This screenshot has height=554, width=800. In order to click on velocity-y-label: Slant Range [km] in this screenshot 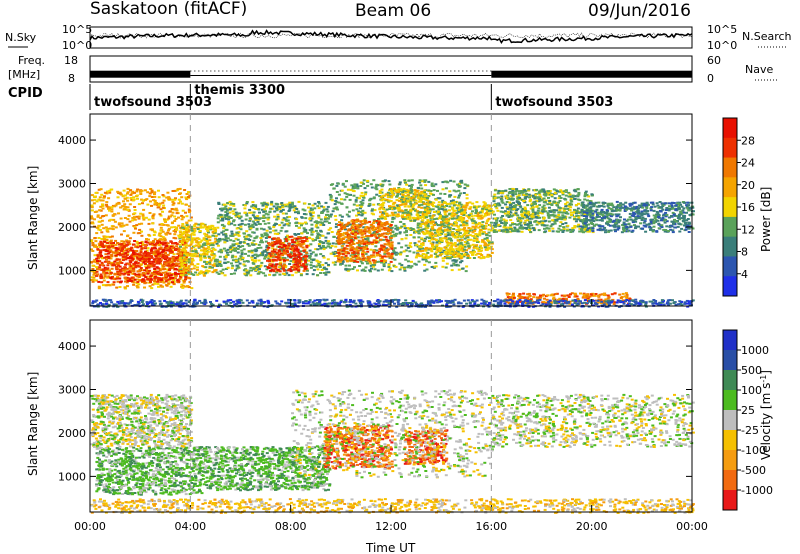, I will do `click(33, 424)`.